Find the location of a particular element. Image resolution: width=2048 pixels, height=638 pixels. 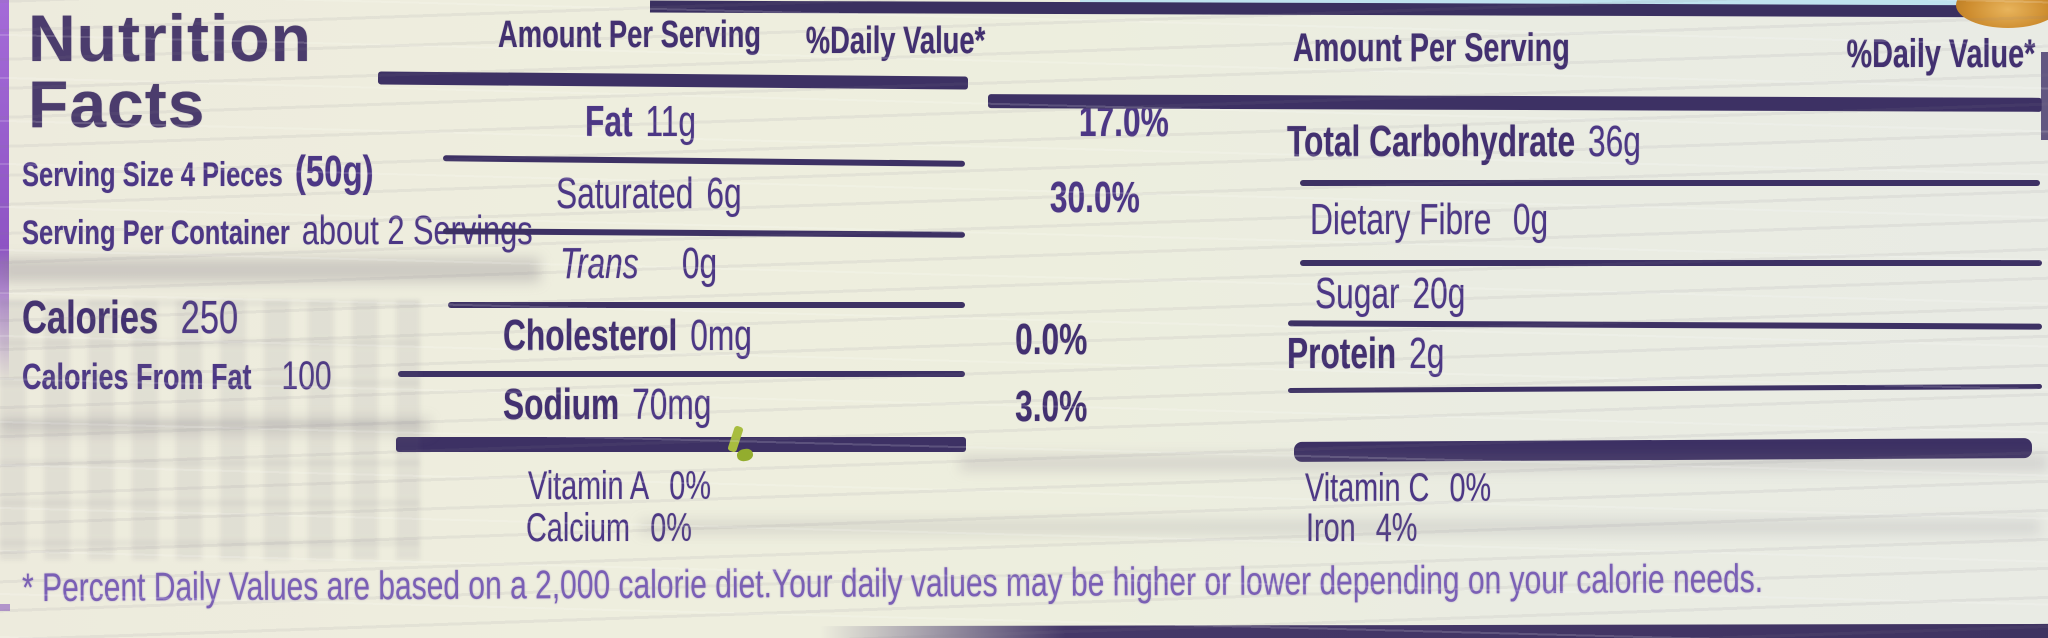

serving-size-line: Serving Size 4 Pieces (50g) is located at coordinates (256, 172).